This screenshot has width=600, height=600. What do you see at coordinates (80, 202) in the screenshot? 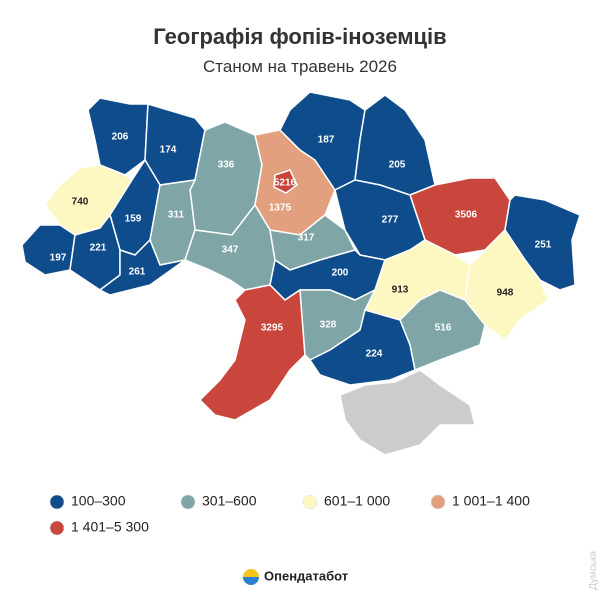
I see `region-value: 740` at bounding box center [80, 202].